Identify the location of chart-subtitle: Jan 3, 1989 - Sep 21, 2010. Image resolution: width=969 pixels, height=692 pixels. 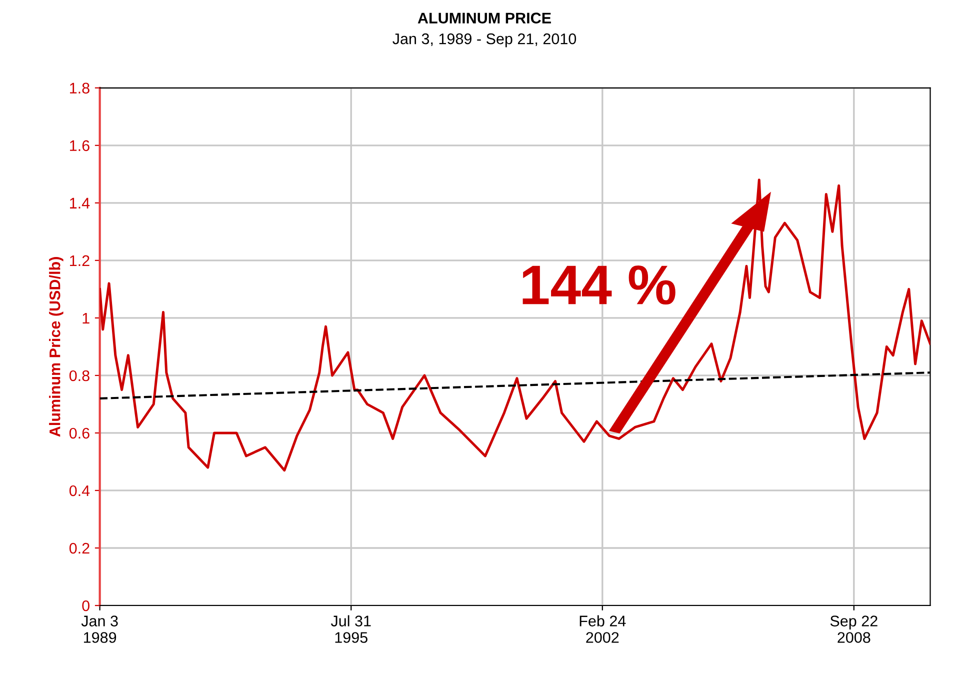
(484, 40).